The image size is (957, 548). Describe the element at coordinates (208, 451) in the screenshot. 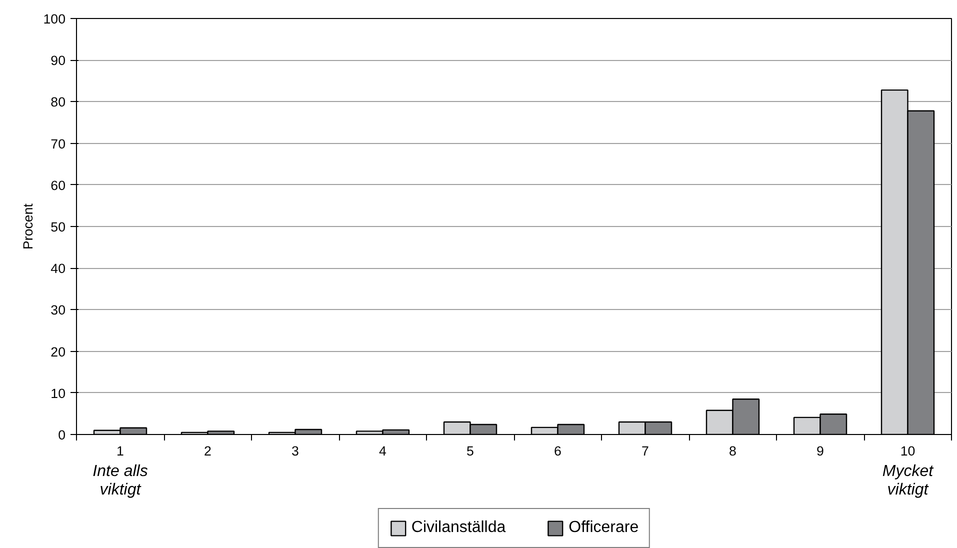

I see `x-tick-label: 2` at that location.